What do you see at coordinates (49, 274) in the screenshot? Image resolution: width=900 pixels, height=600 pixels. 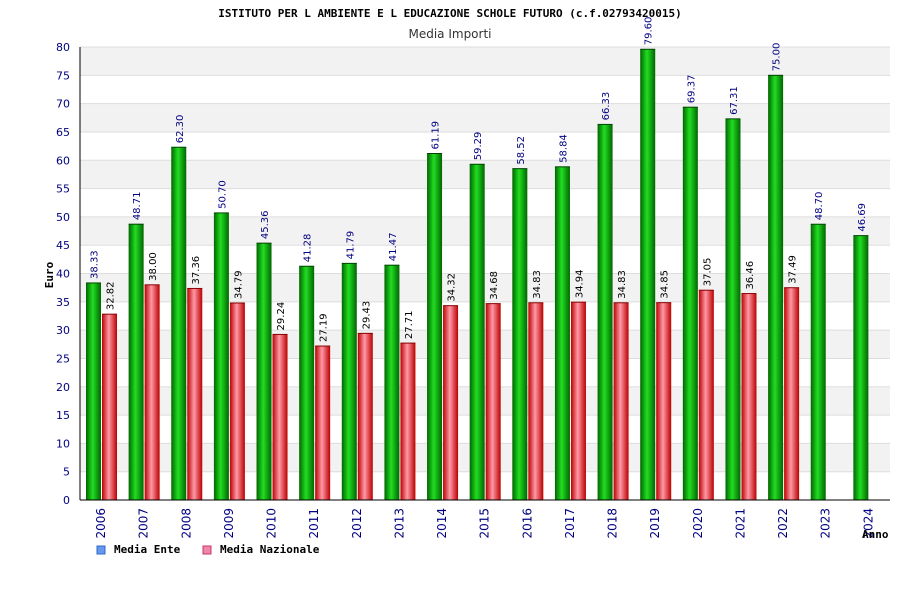 I see `y-axis-label: Euro` at bounding box center [49, 274].